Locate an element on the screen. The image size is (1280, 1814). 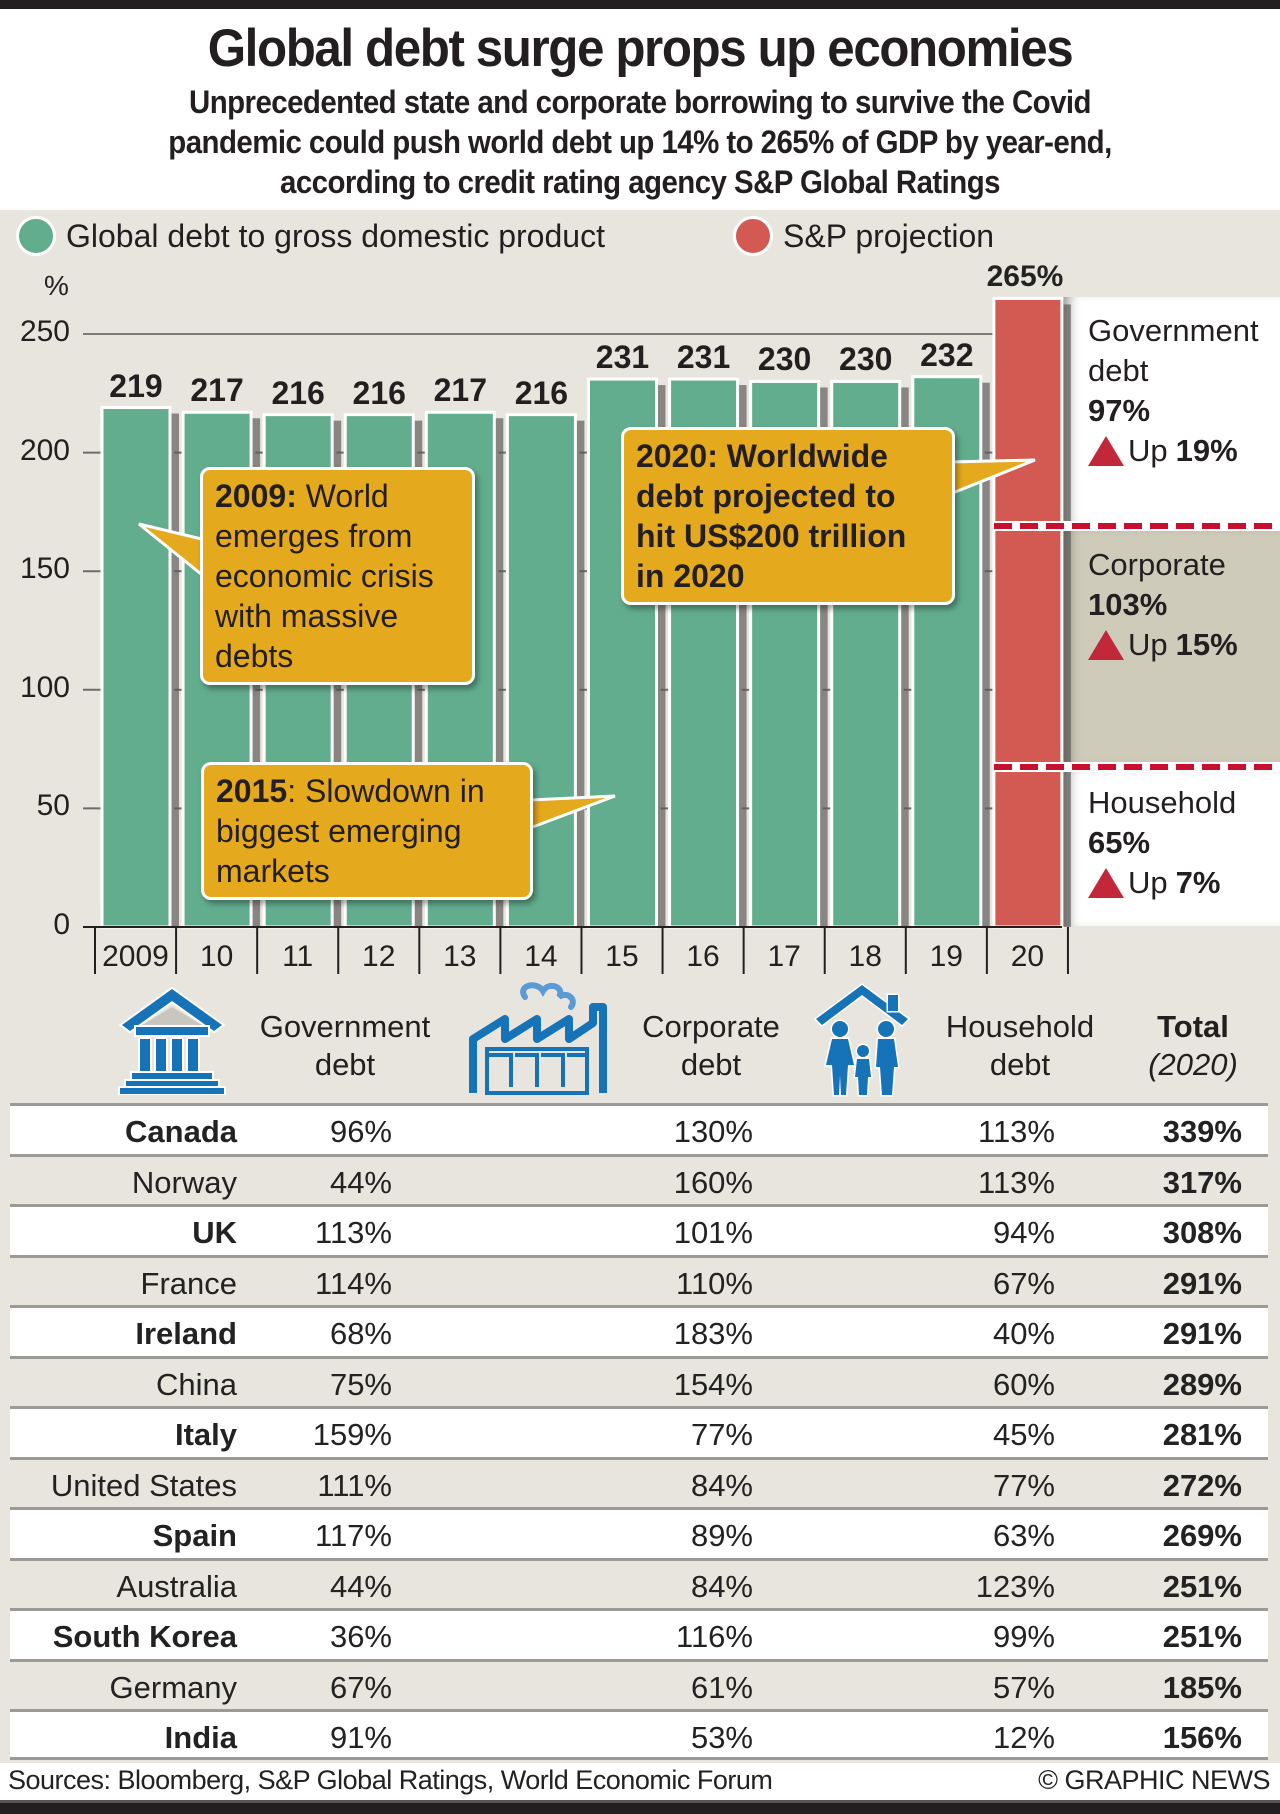
country-name: Germany is located at coordinates (173, 1687).